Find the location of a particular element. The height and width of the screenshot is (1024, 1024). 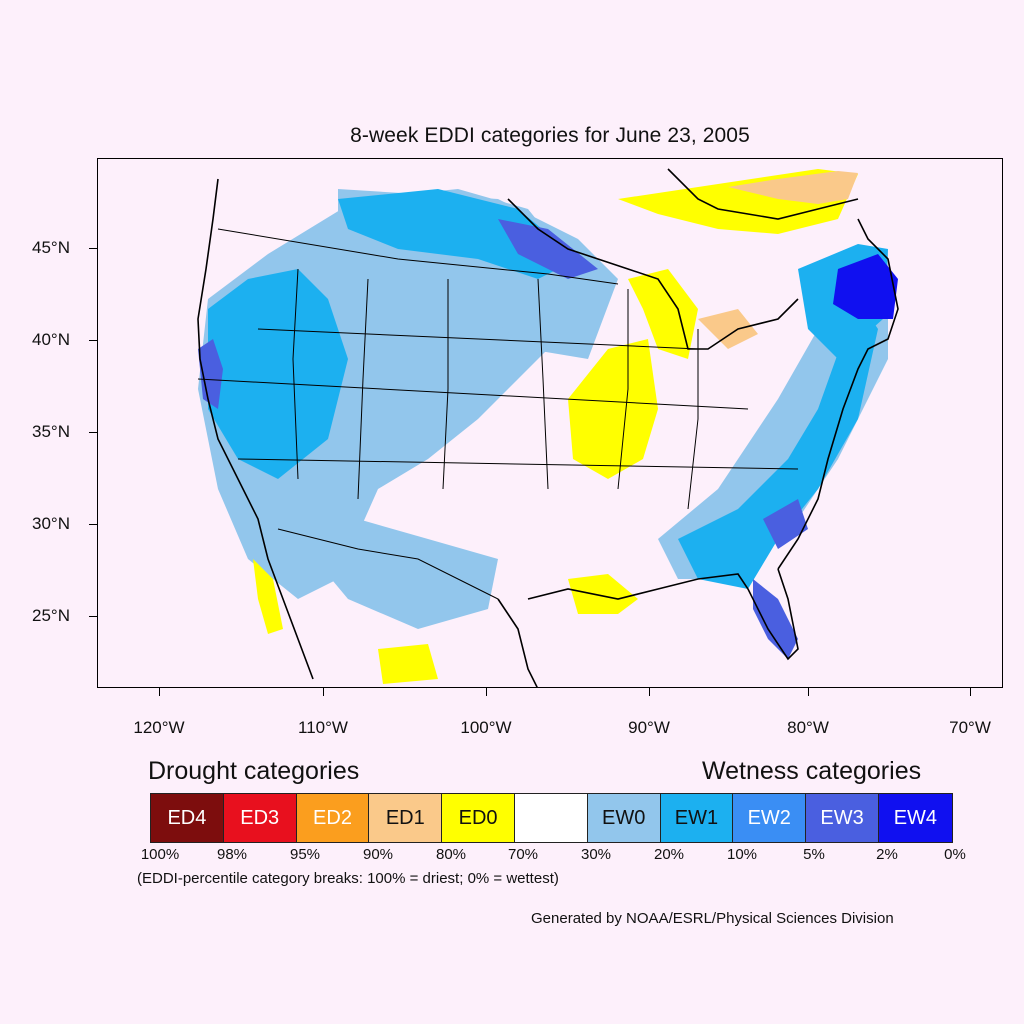

lat-label-45: 45°N is located at coordinates (51, 247).